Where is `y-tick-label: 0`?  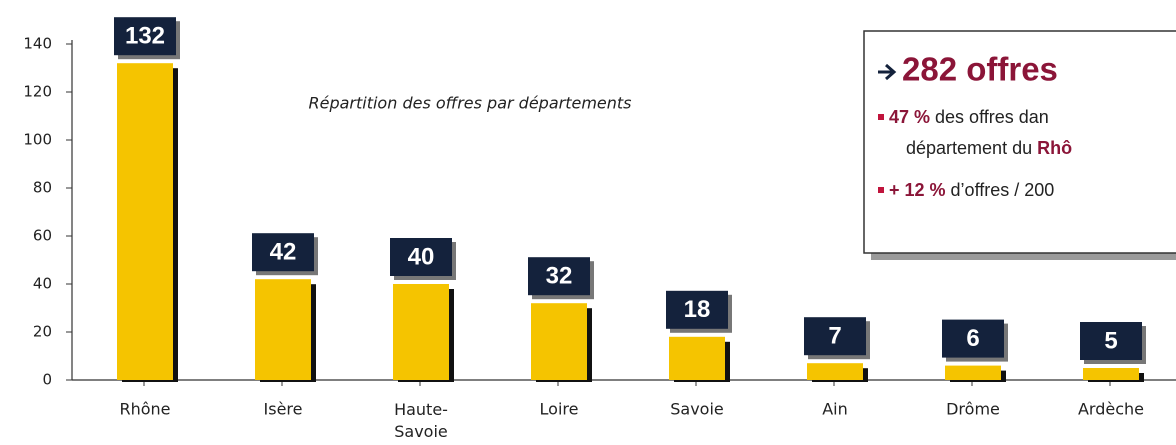 y-tick-label: 0 is located at coordinates (47, 380).